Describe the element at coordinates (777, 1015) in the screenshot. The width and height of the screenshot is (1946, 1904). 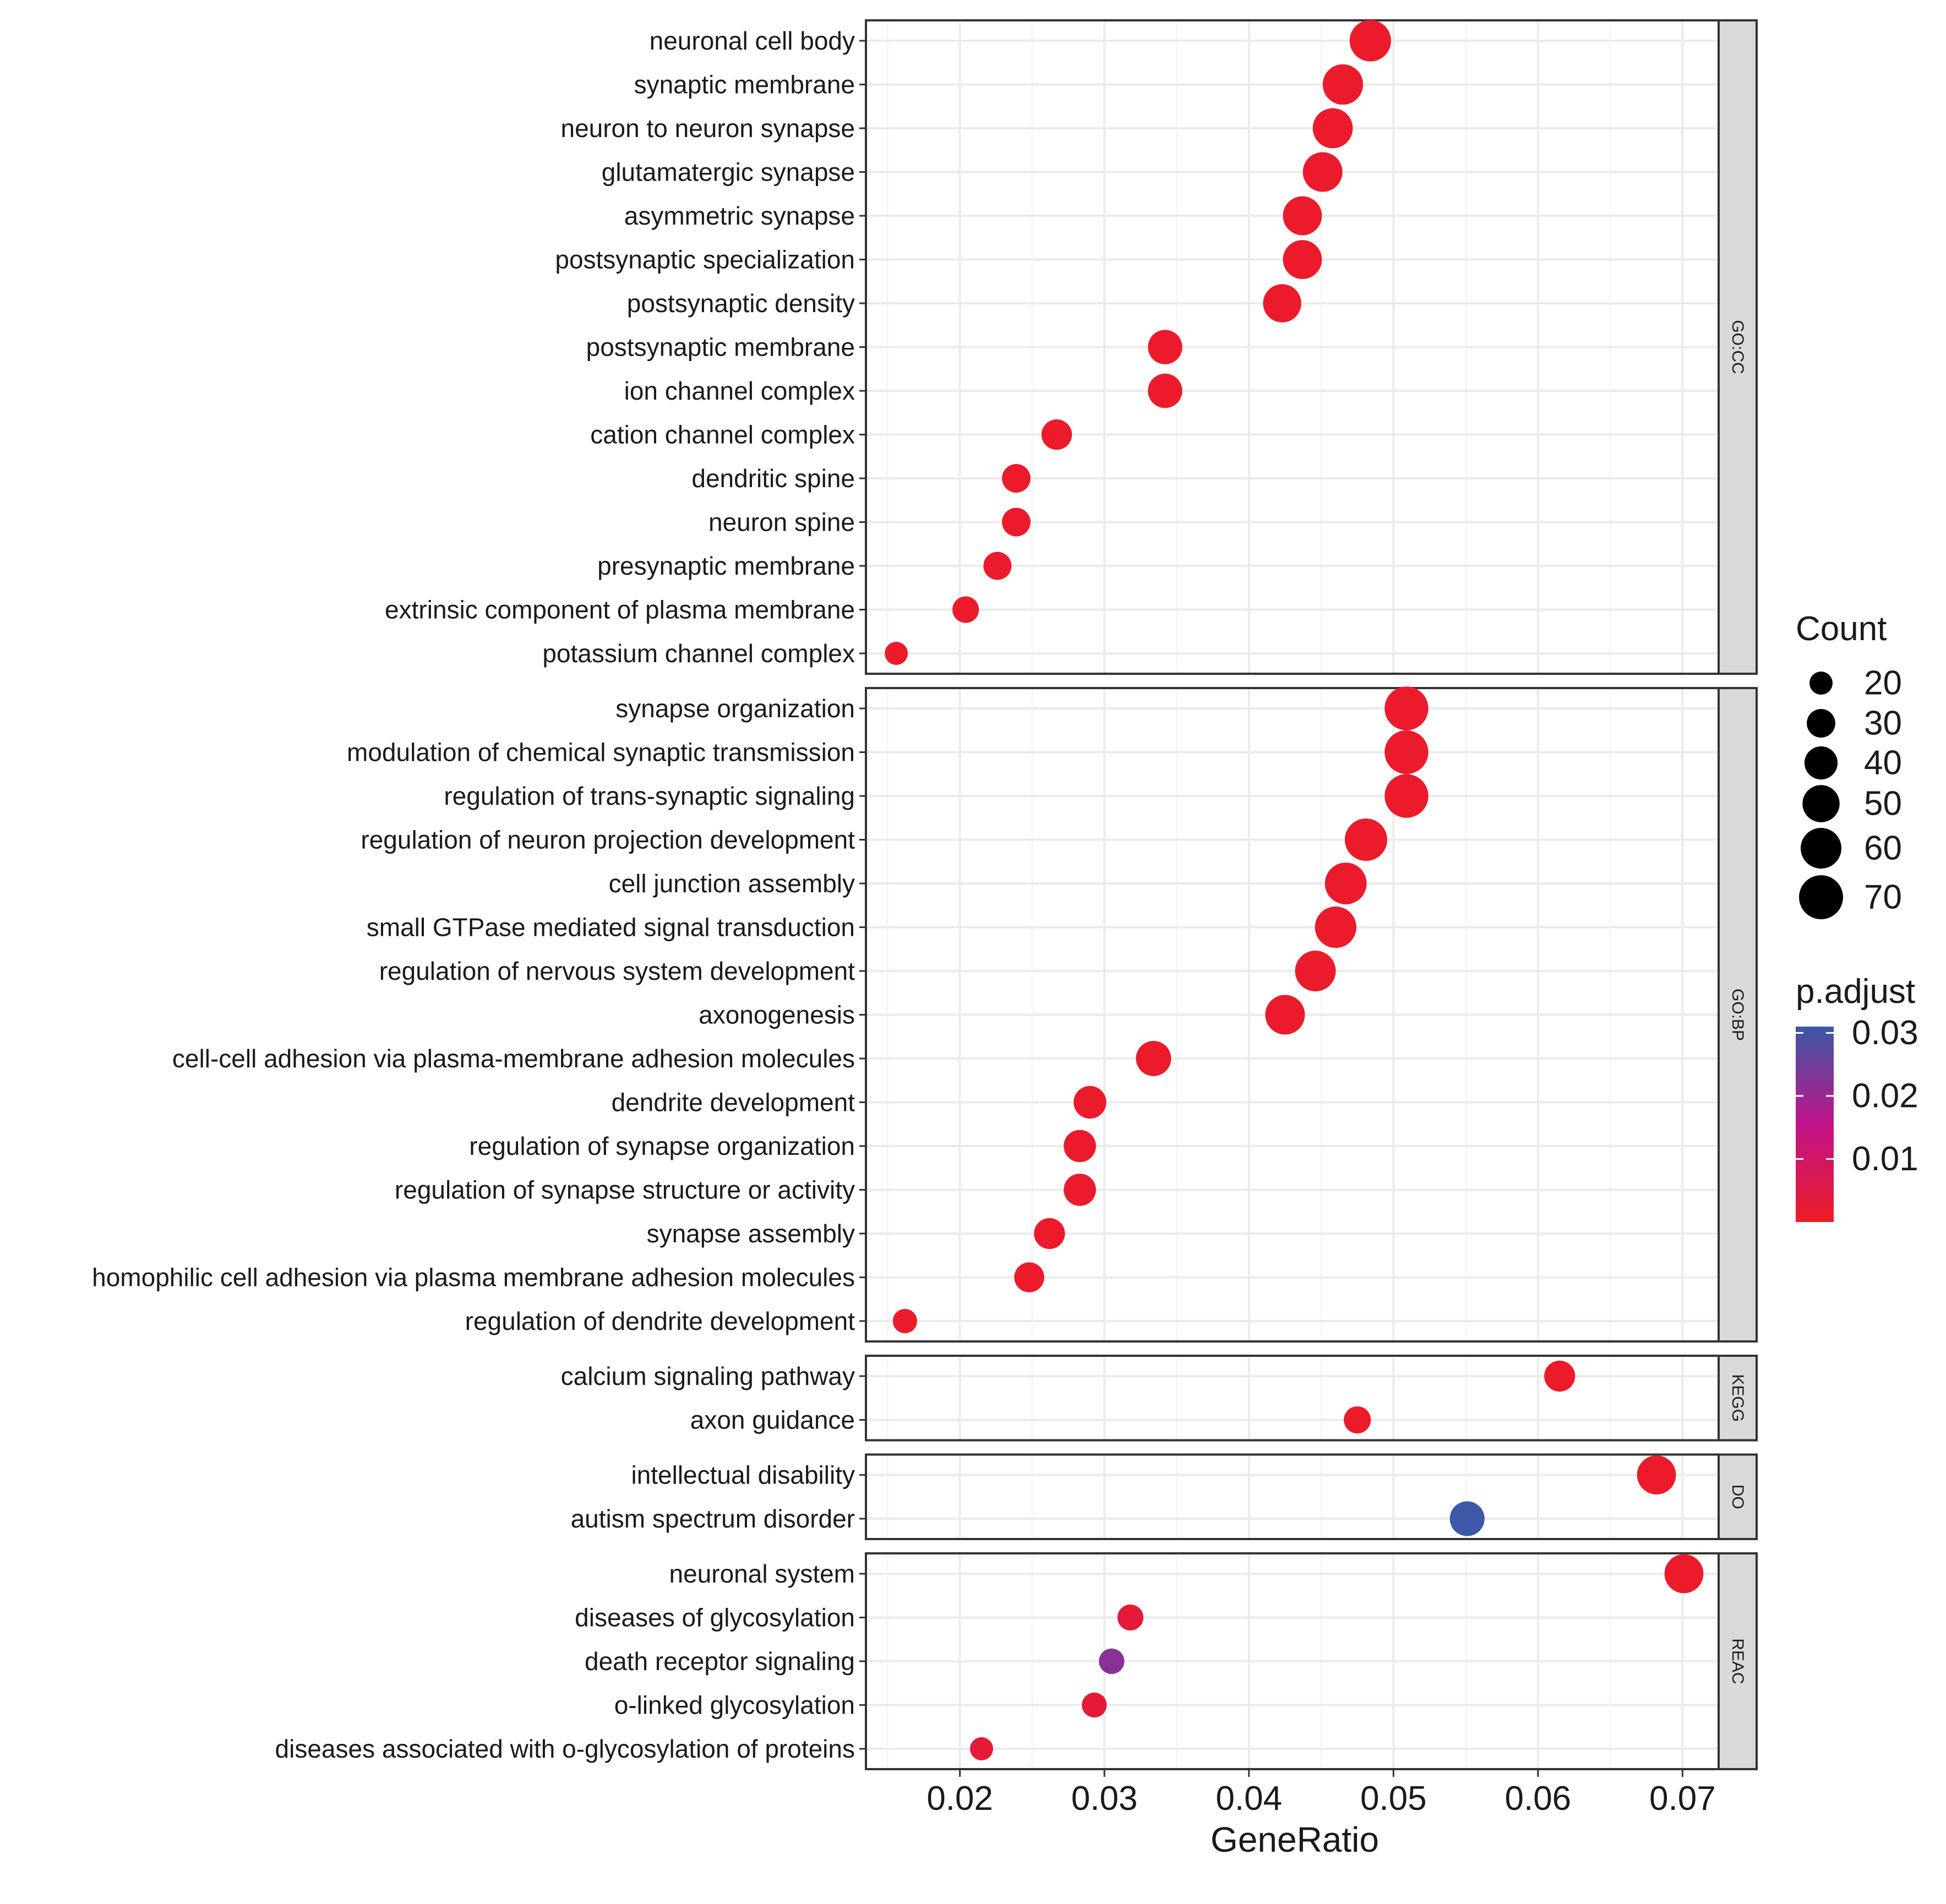
I see `term-label: axonogenesis` at that location.